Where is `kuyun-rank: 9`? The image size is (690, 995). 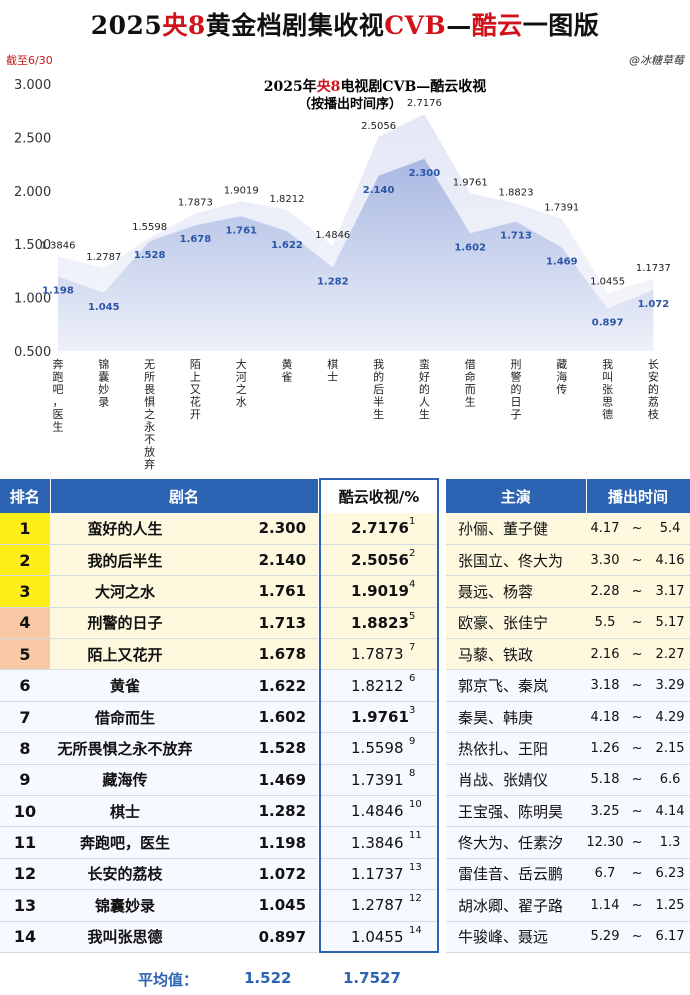
kuyun-rank: 9 is located at coordinates (412, 742).